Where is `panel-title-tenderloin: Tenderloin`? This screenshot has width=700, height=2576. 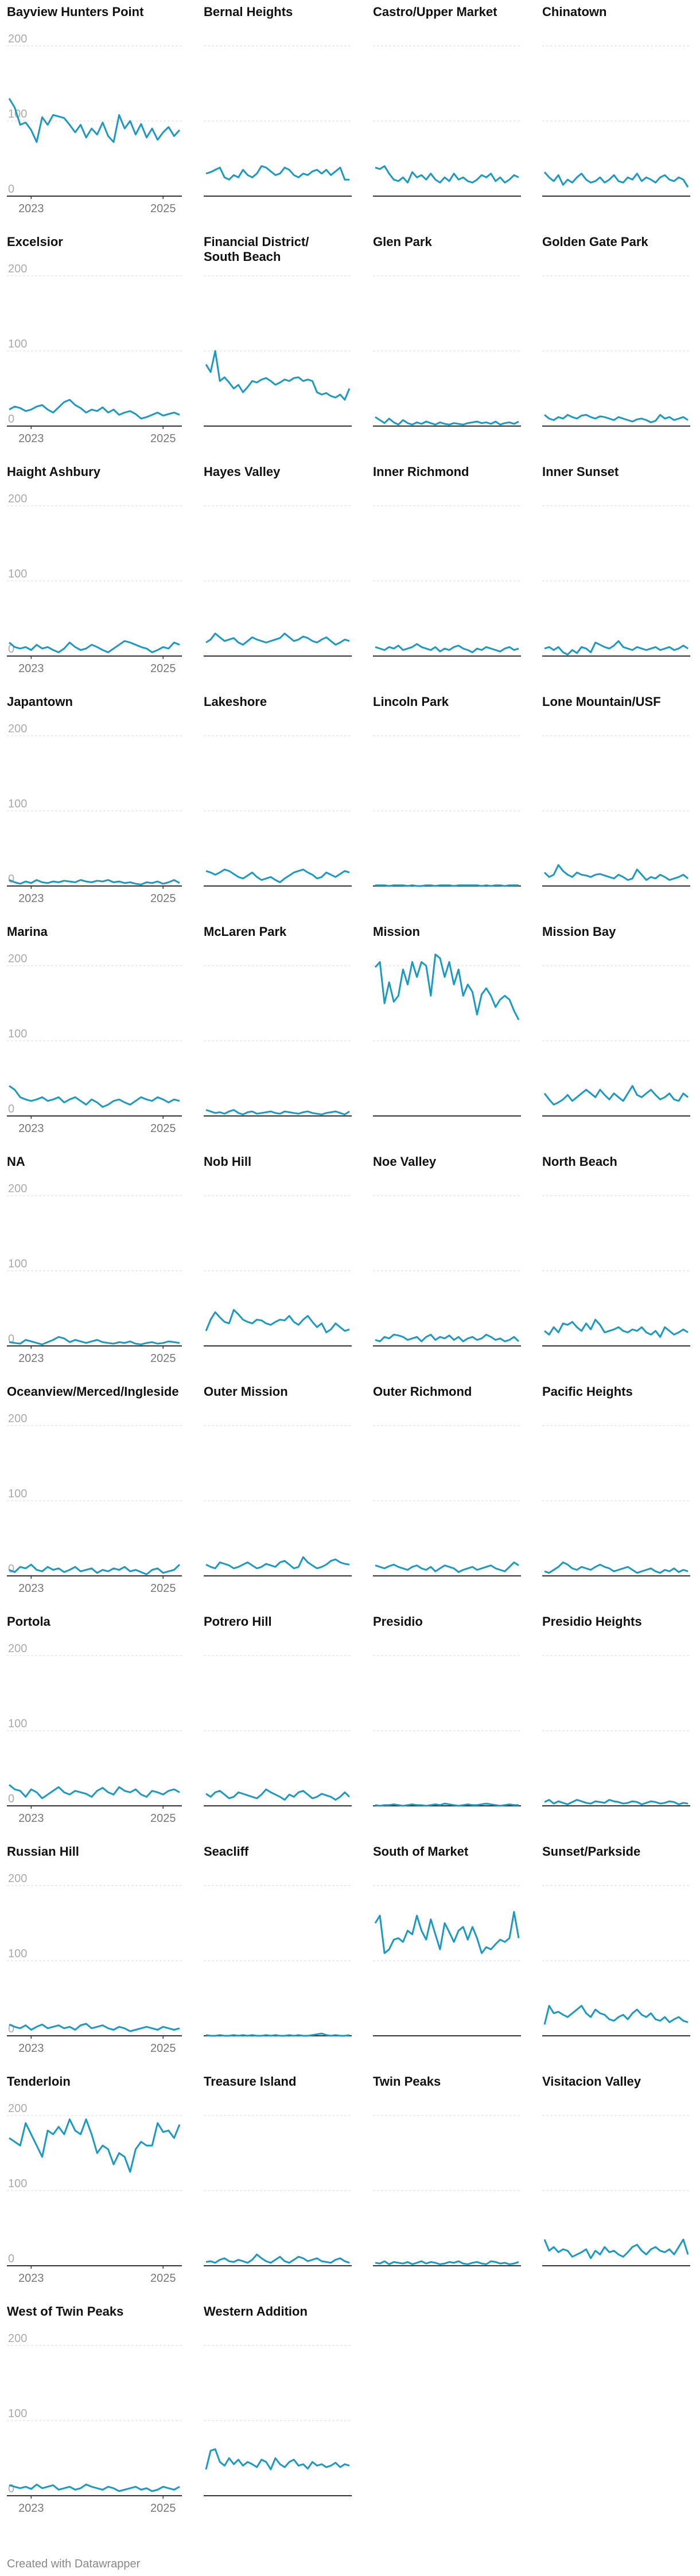 panel-title-tenderloin: Tenderloin is located at coordinates (39, 2082).